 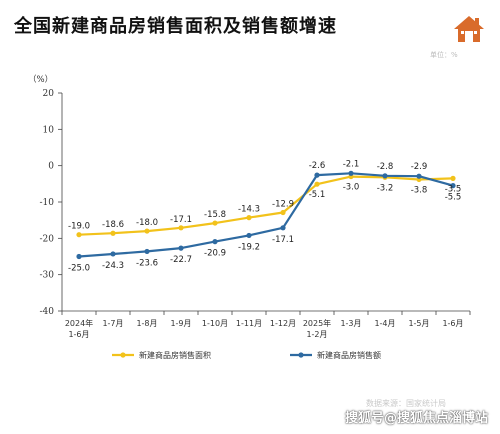 I want to click on y-tick-label: 10, so click(x=49, y=130).